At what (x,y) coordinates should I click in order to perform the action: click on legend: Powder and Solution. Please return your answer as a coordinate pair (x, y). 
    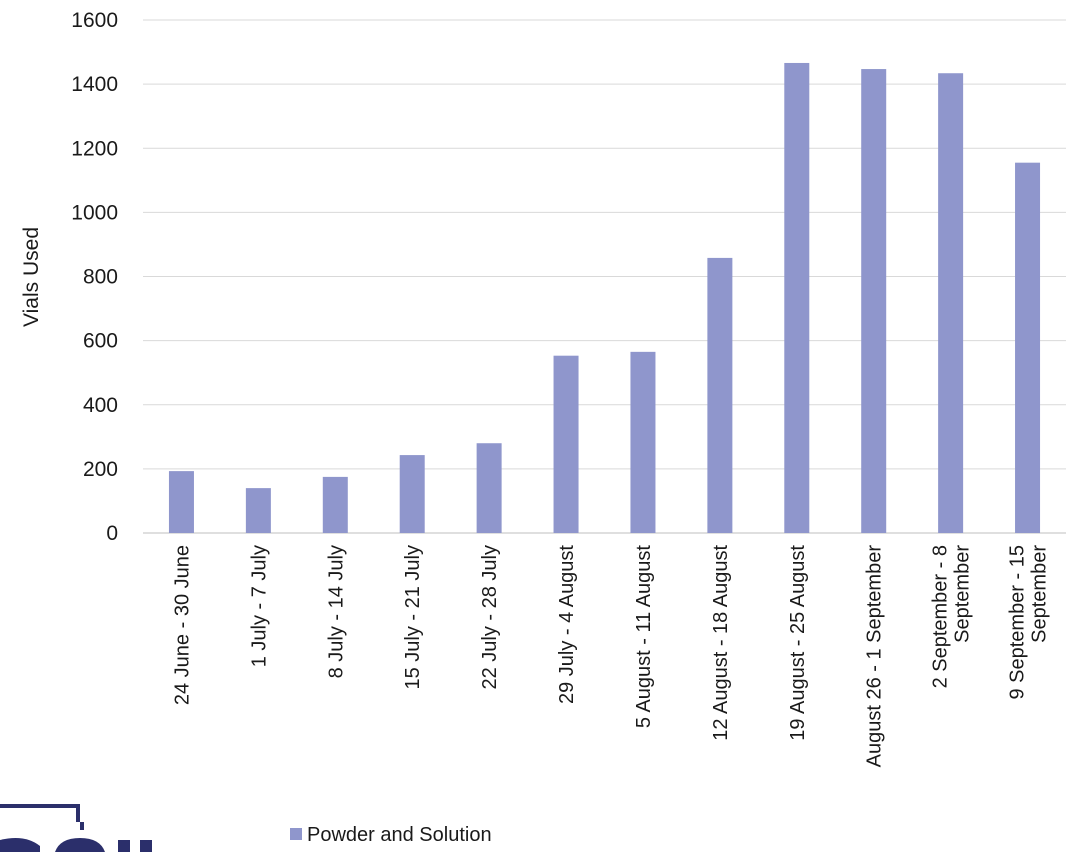
    Looking at the image, I should click on (391, 835).